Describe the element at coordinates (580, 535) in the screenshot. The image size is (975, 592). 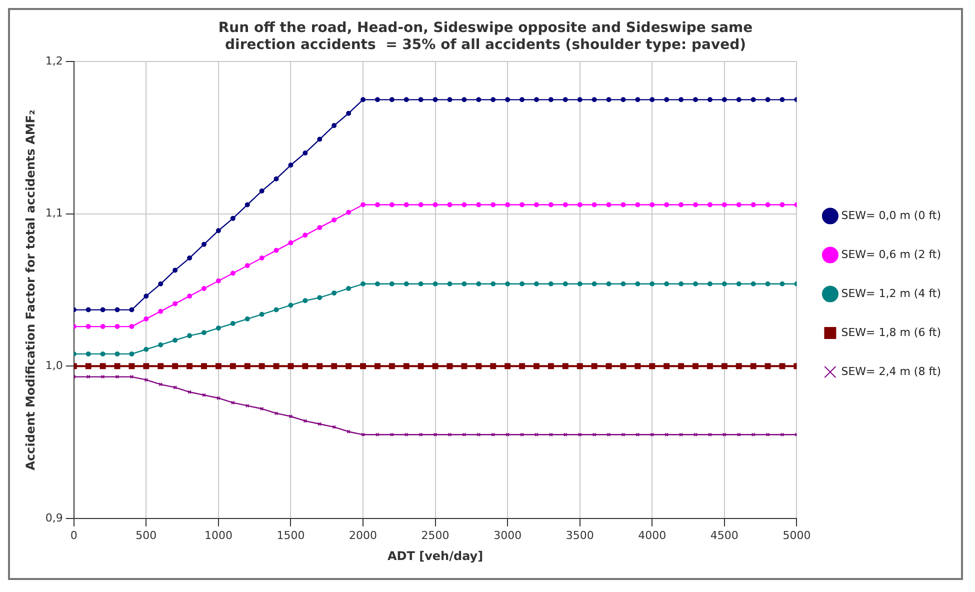
I see `x-tick-label: 3500` at that location.